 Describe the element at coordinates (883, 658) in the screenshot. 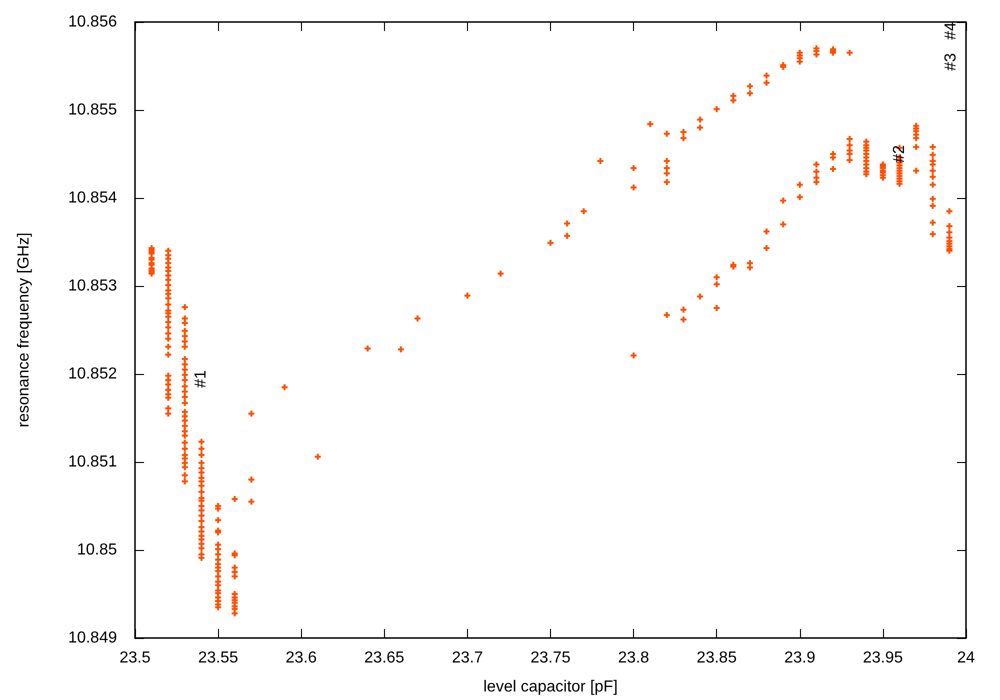

I see `x-tick-label: 23.95` at that location.